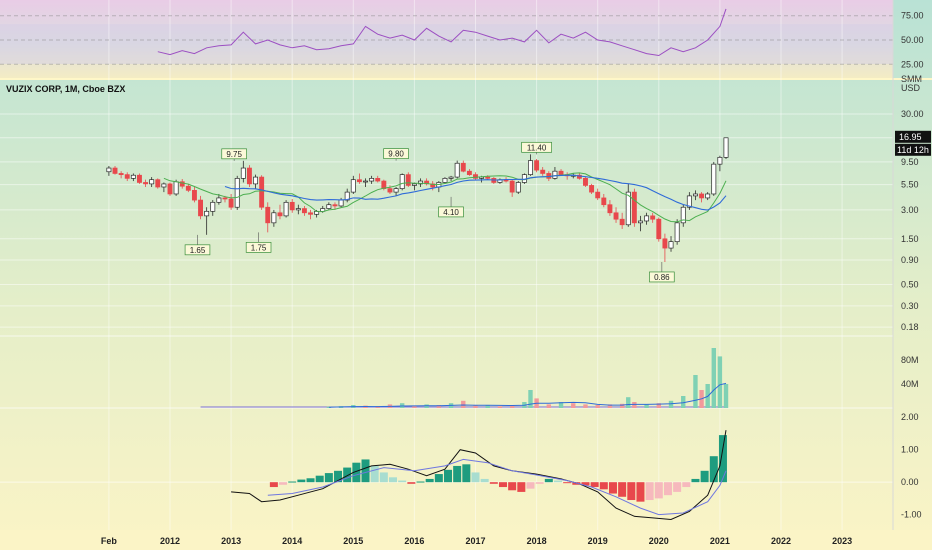  What do you see at coordinates (292, 541) in the screenshot?
I see `x-tick-label: 2014` at bounding box center [292, 541].